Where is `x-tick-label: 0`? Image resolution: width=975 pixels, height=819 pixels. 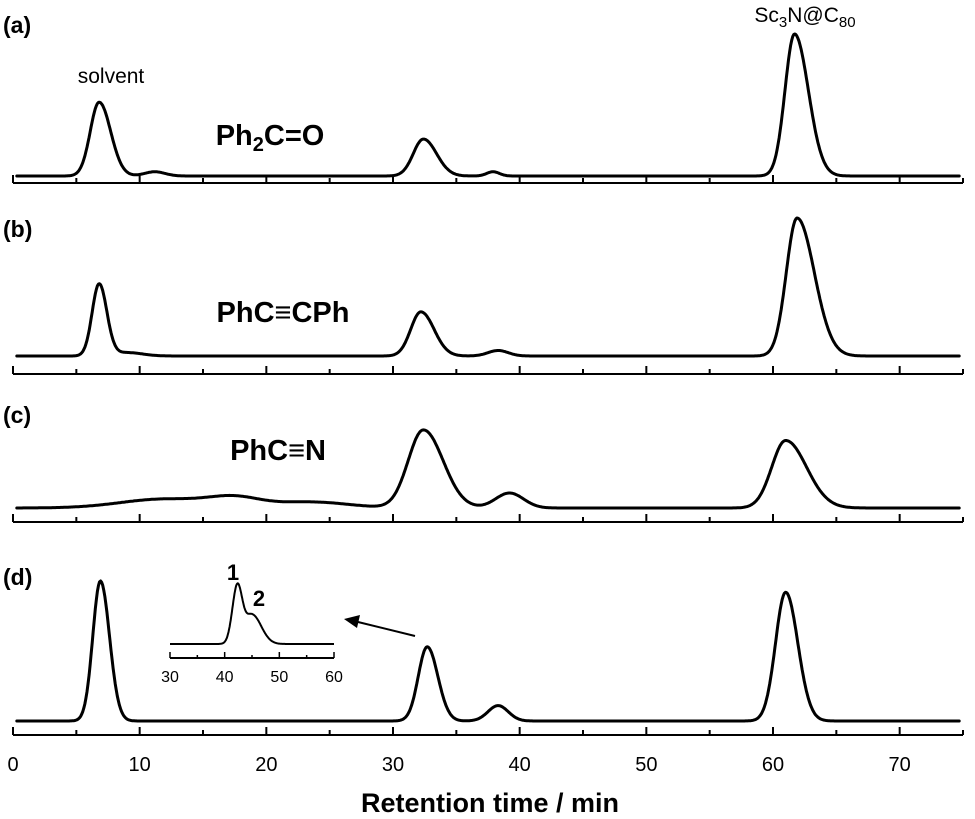 x-tick-label: 0 is located at coordinates (12, 765).